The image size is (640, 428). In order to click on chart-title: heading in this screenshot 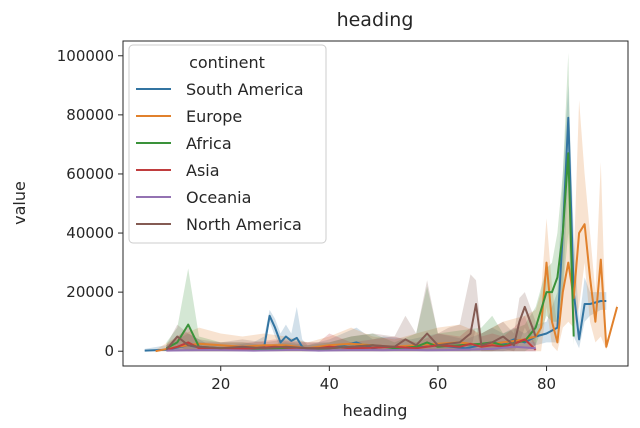, I will do `click(375, 20)`.